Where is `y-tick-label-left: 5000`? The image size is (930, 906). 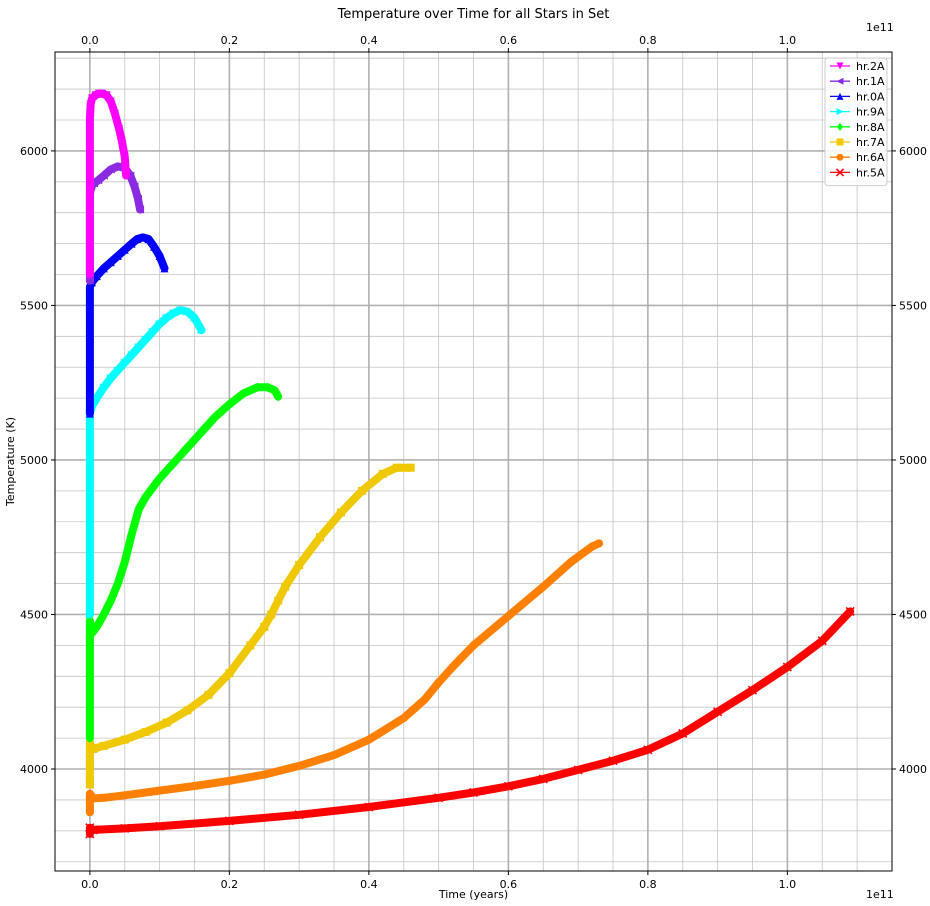
y-tick-label-left: 5000 is located at coordinates (34, 460).